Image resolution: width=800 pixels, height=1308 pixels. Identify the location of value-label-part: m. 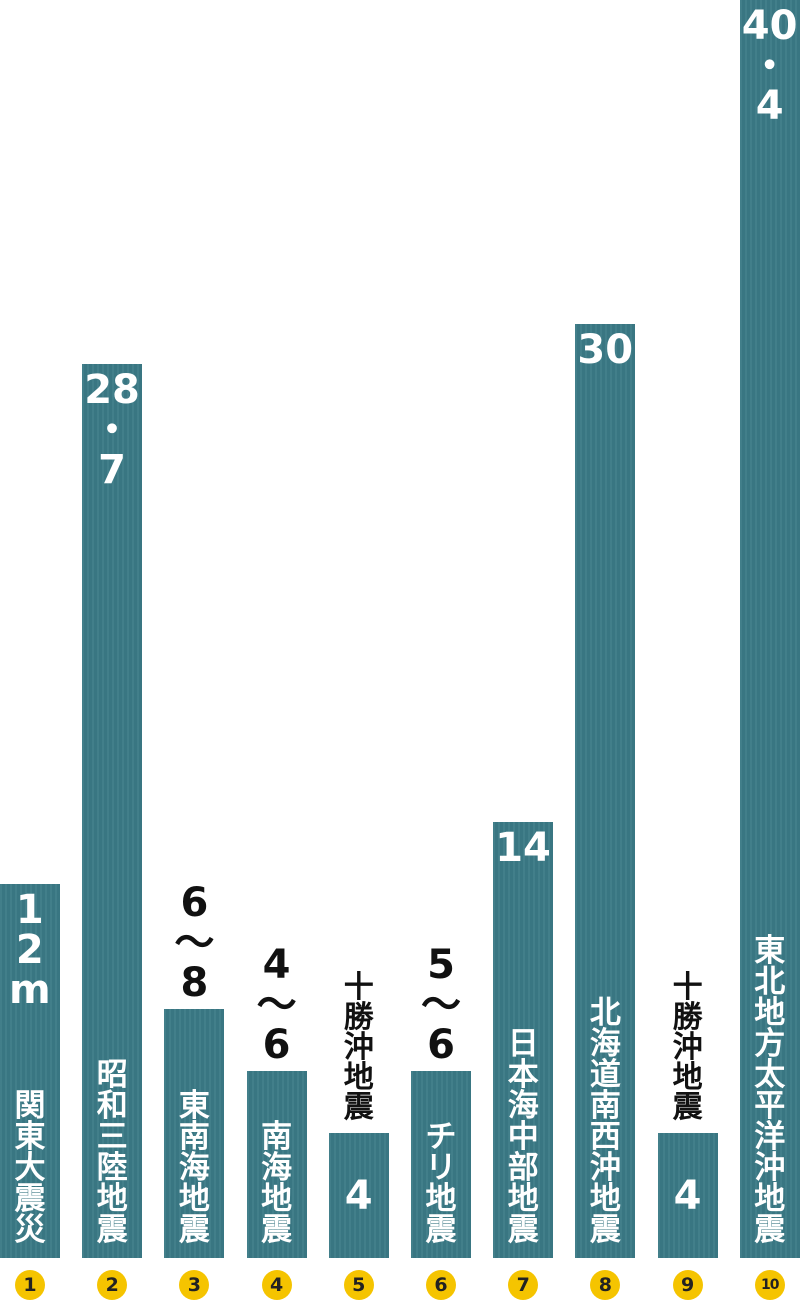
(30, 990).